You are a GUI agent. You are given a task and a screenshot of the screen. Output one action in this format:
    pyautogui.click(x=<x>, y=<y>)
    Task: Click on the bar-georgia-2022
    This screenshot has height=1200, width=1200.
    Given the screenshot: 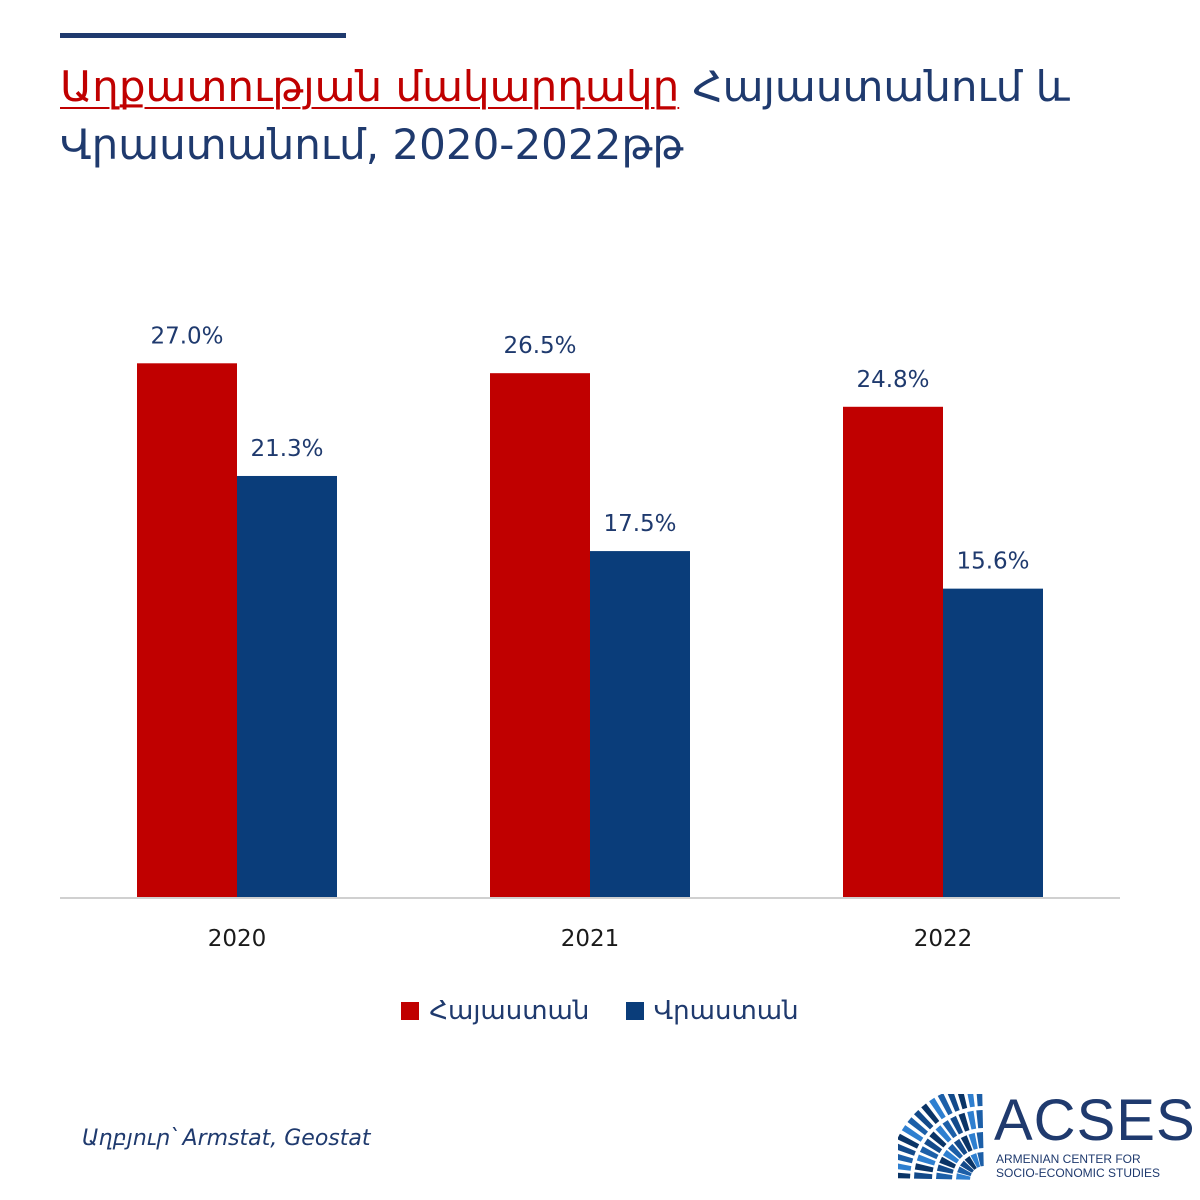 What is the action you would take?
    pyautogui.click(x=993, y=742)
    